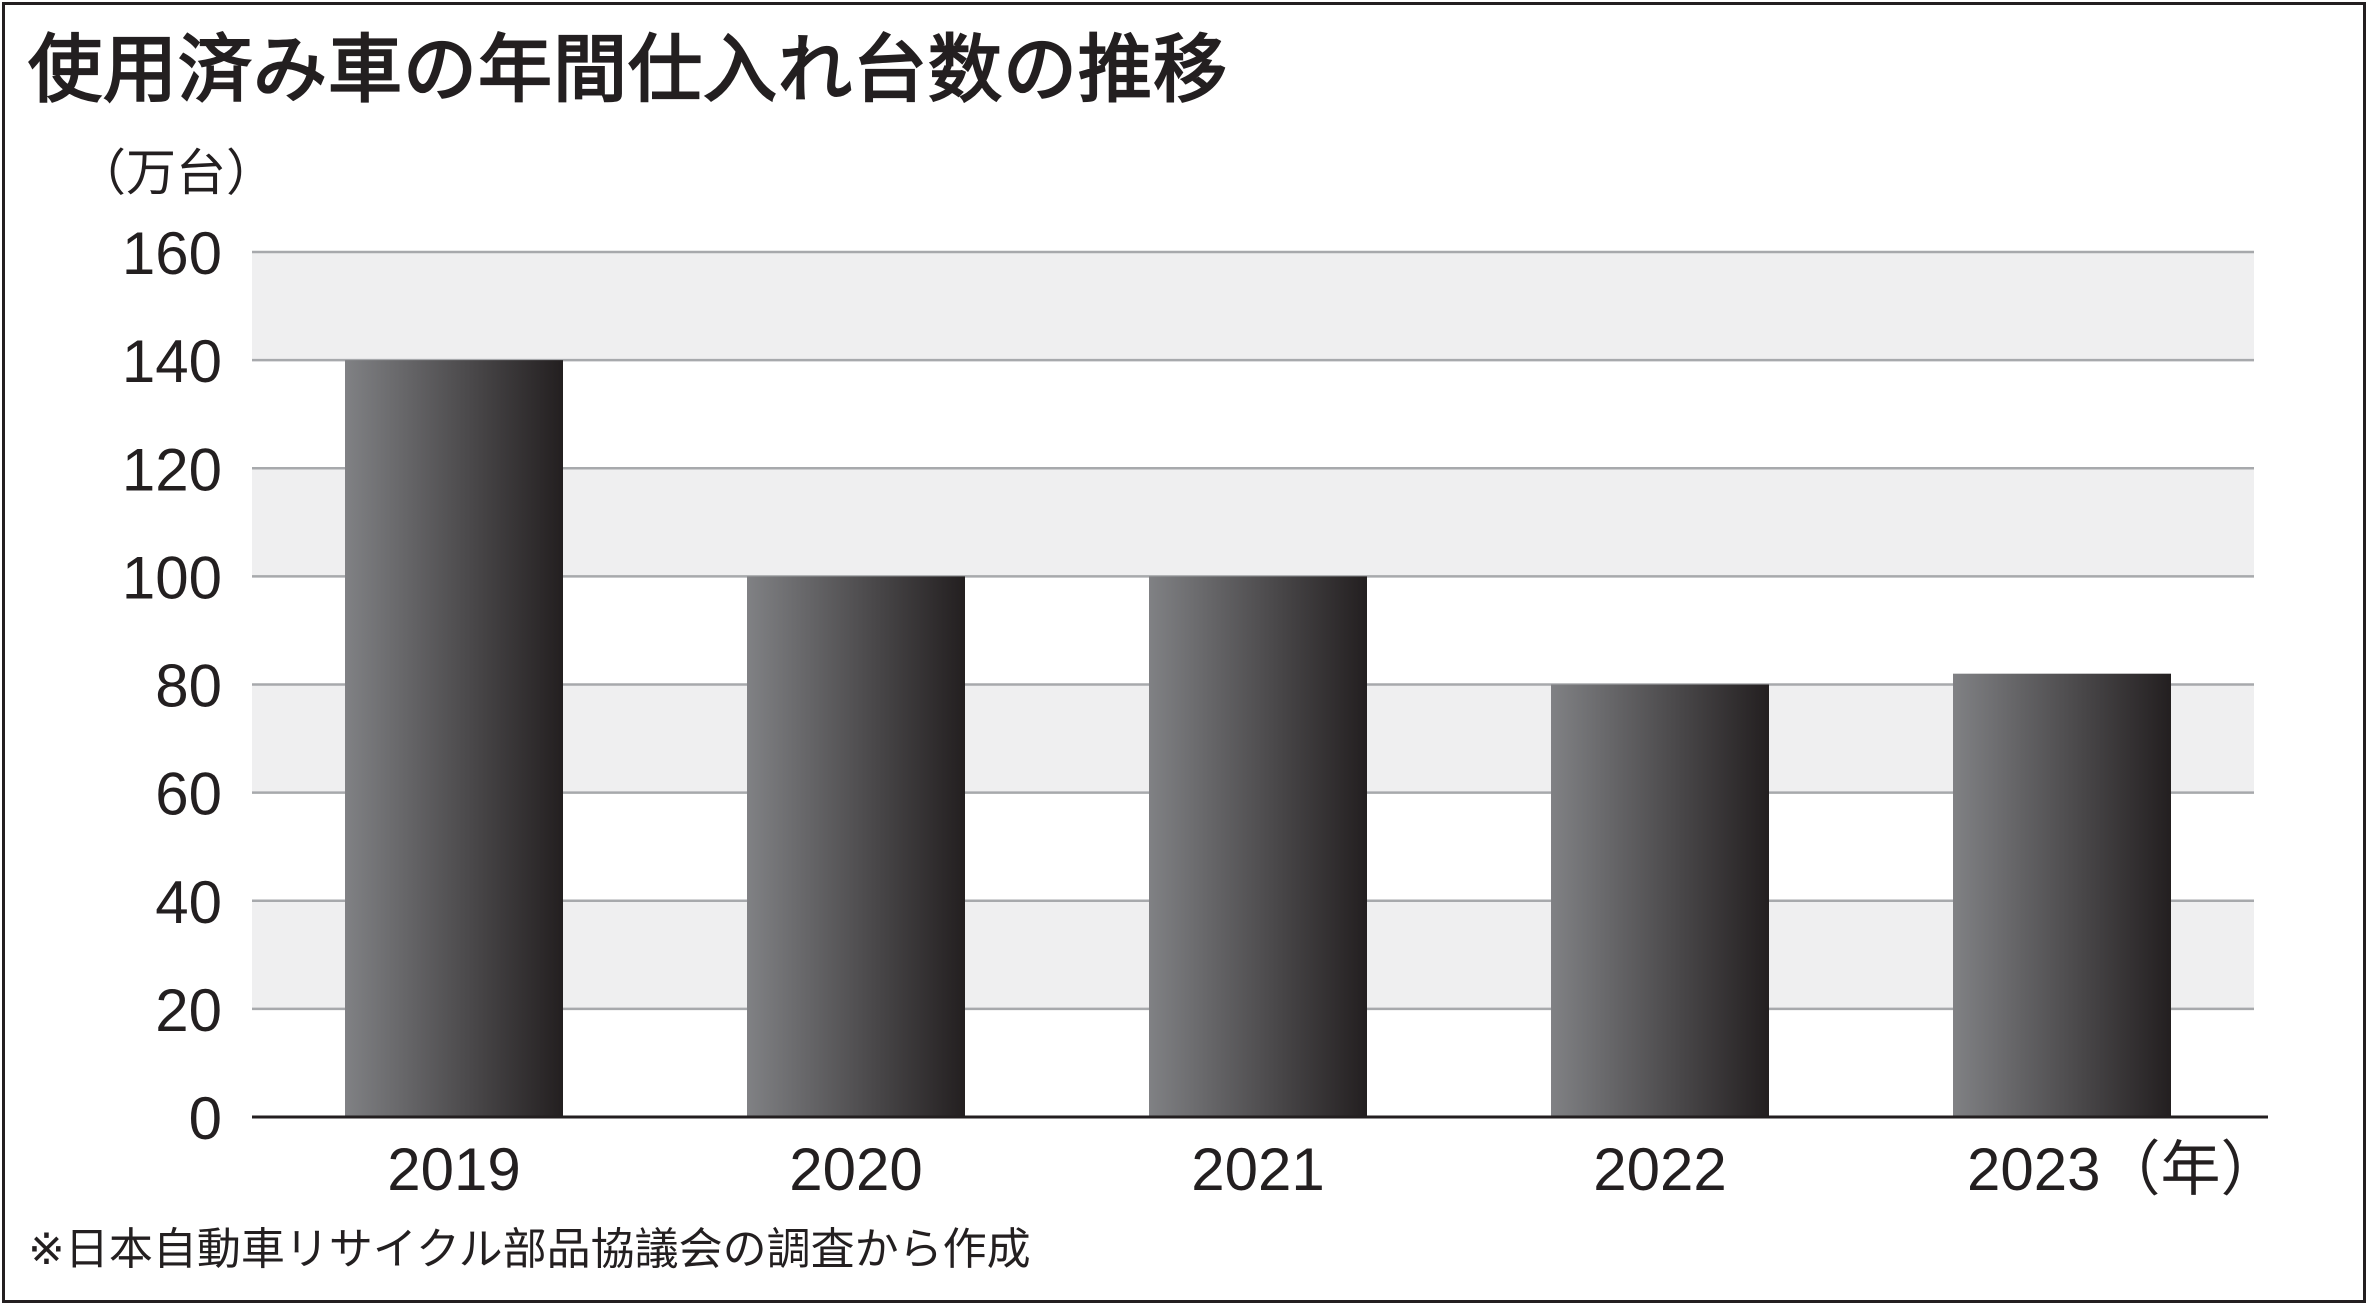 This screenshot has height=1303, width=2366. Describe the element at coordinates (172, 361) in the screenshot. I see `y-tick-label: 140` at that location.